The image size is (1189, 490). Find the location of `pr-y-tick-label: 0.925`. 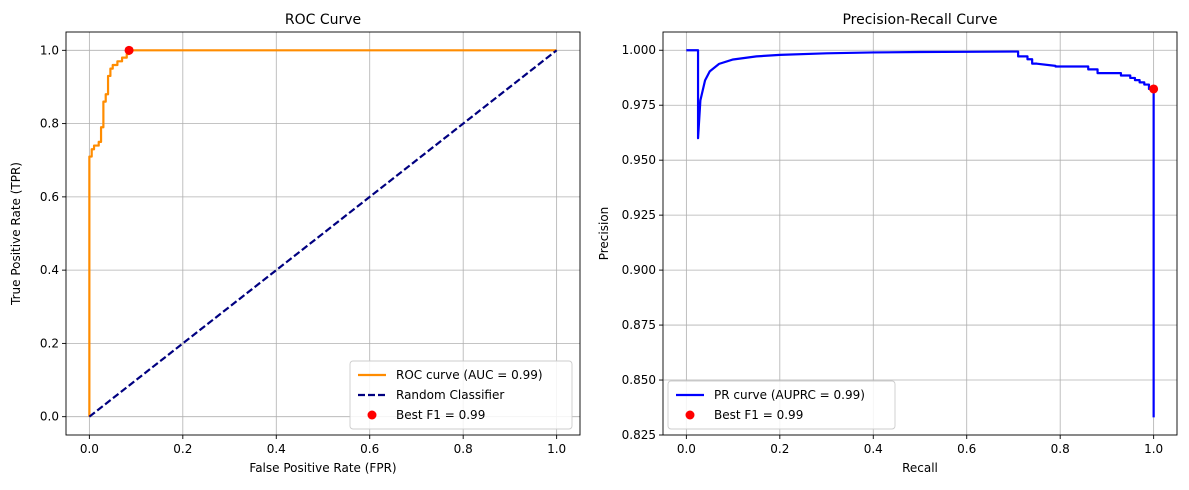

pr-y-tick-label: 0.925 is located at coordinates (639, 215).